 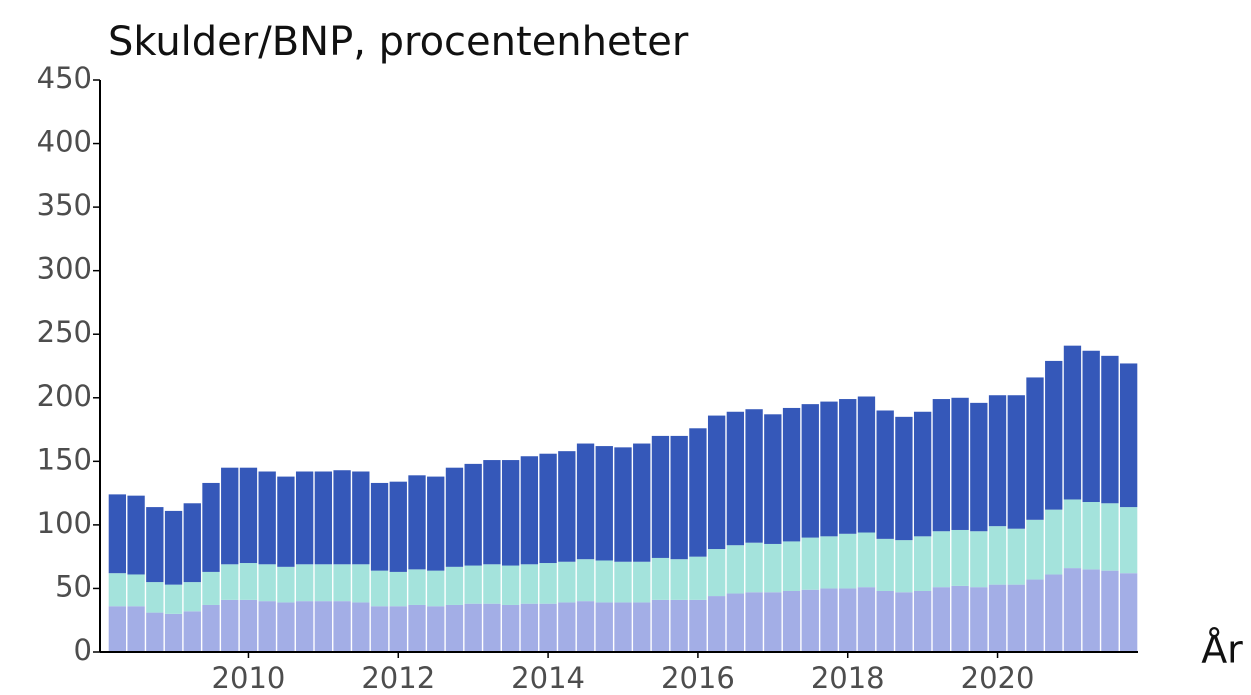 I want to click on y-tick-label: 250, so click(x=64, y=332).